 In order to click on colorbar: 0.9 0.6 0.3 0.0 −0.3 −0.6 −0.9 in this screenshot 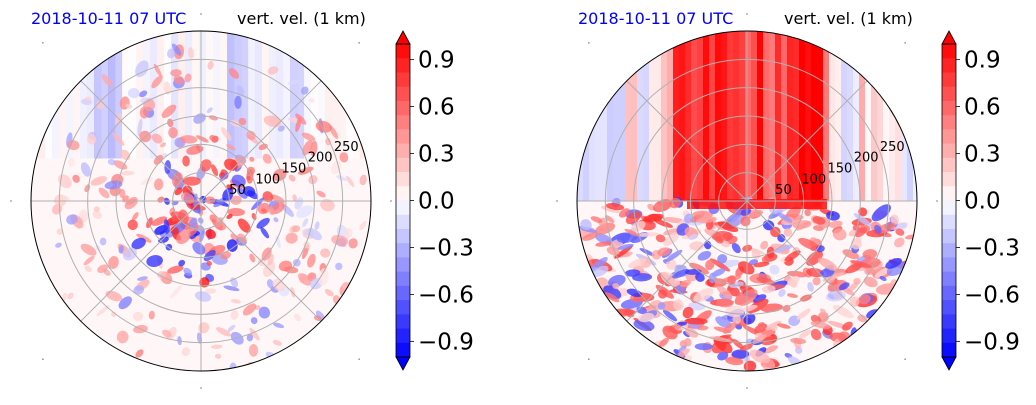, I will do `click(980, 200)`.